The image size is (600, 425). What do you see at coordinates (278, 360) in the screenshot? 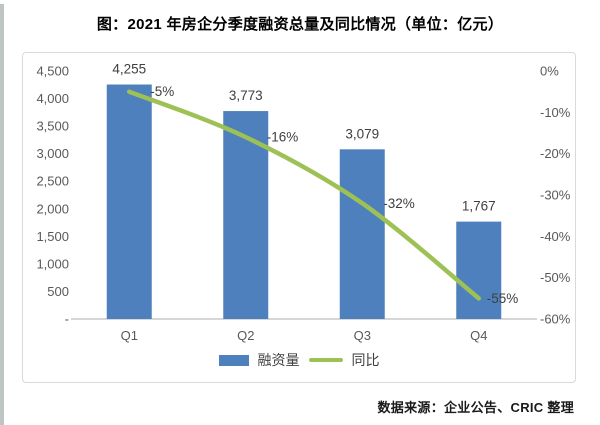
I see `legend-label-financing: 融资量` at bounding box center [278, 360].